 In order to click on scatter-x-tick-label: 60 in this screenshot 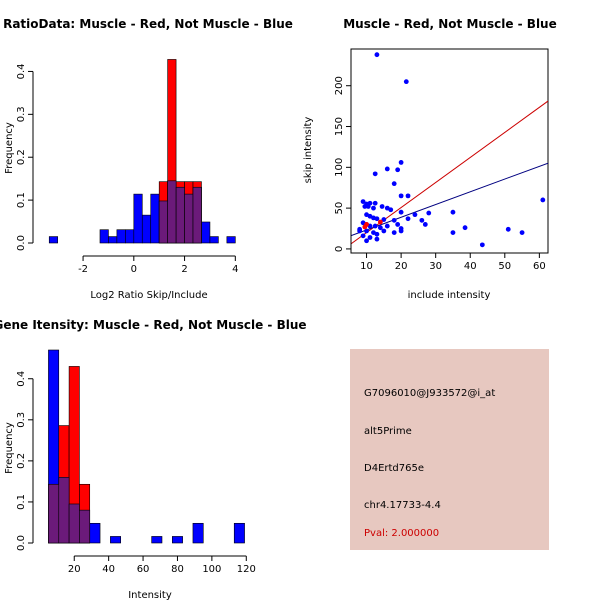, I will do `click(539, 266)`.